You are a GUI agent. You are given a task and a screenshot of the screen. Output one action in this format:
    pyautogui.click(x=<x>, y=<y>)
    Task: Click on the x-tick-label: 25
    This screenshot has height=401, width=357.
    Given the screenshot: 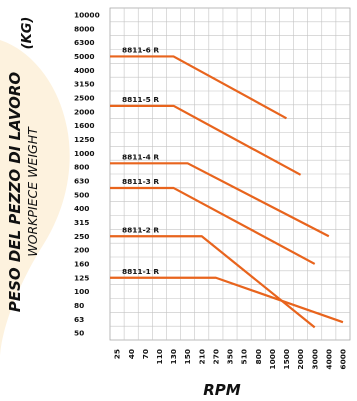 What is the action you would take?
    pyautogui.click(x=117, y=354)
    